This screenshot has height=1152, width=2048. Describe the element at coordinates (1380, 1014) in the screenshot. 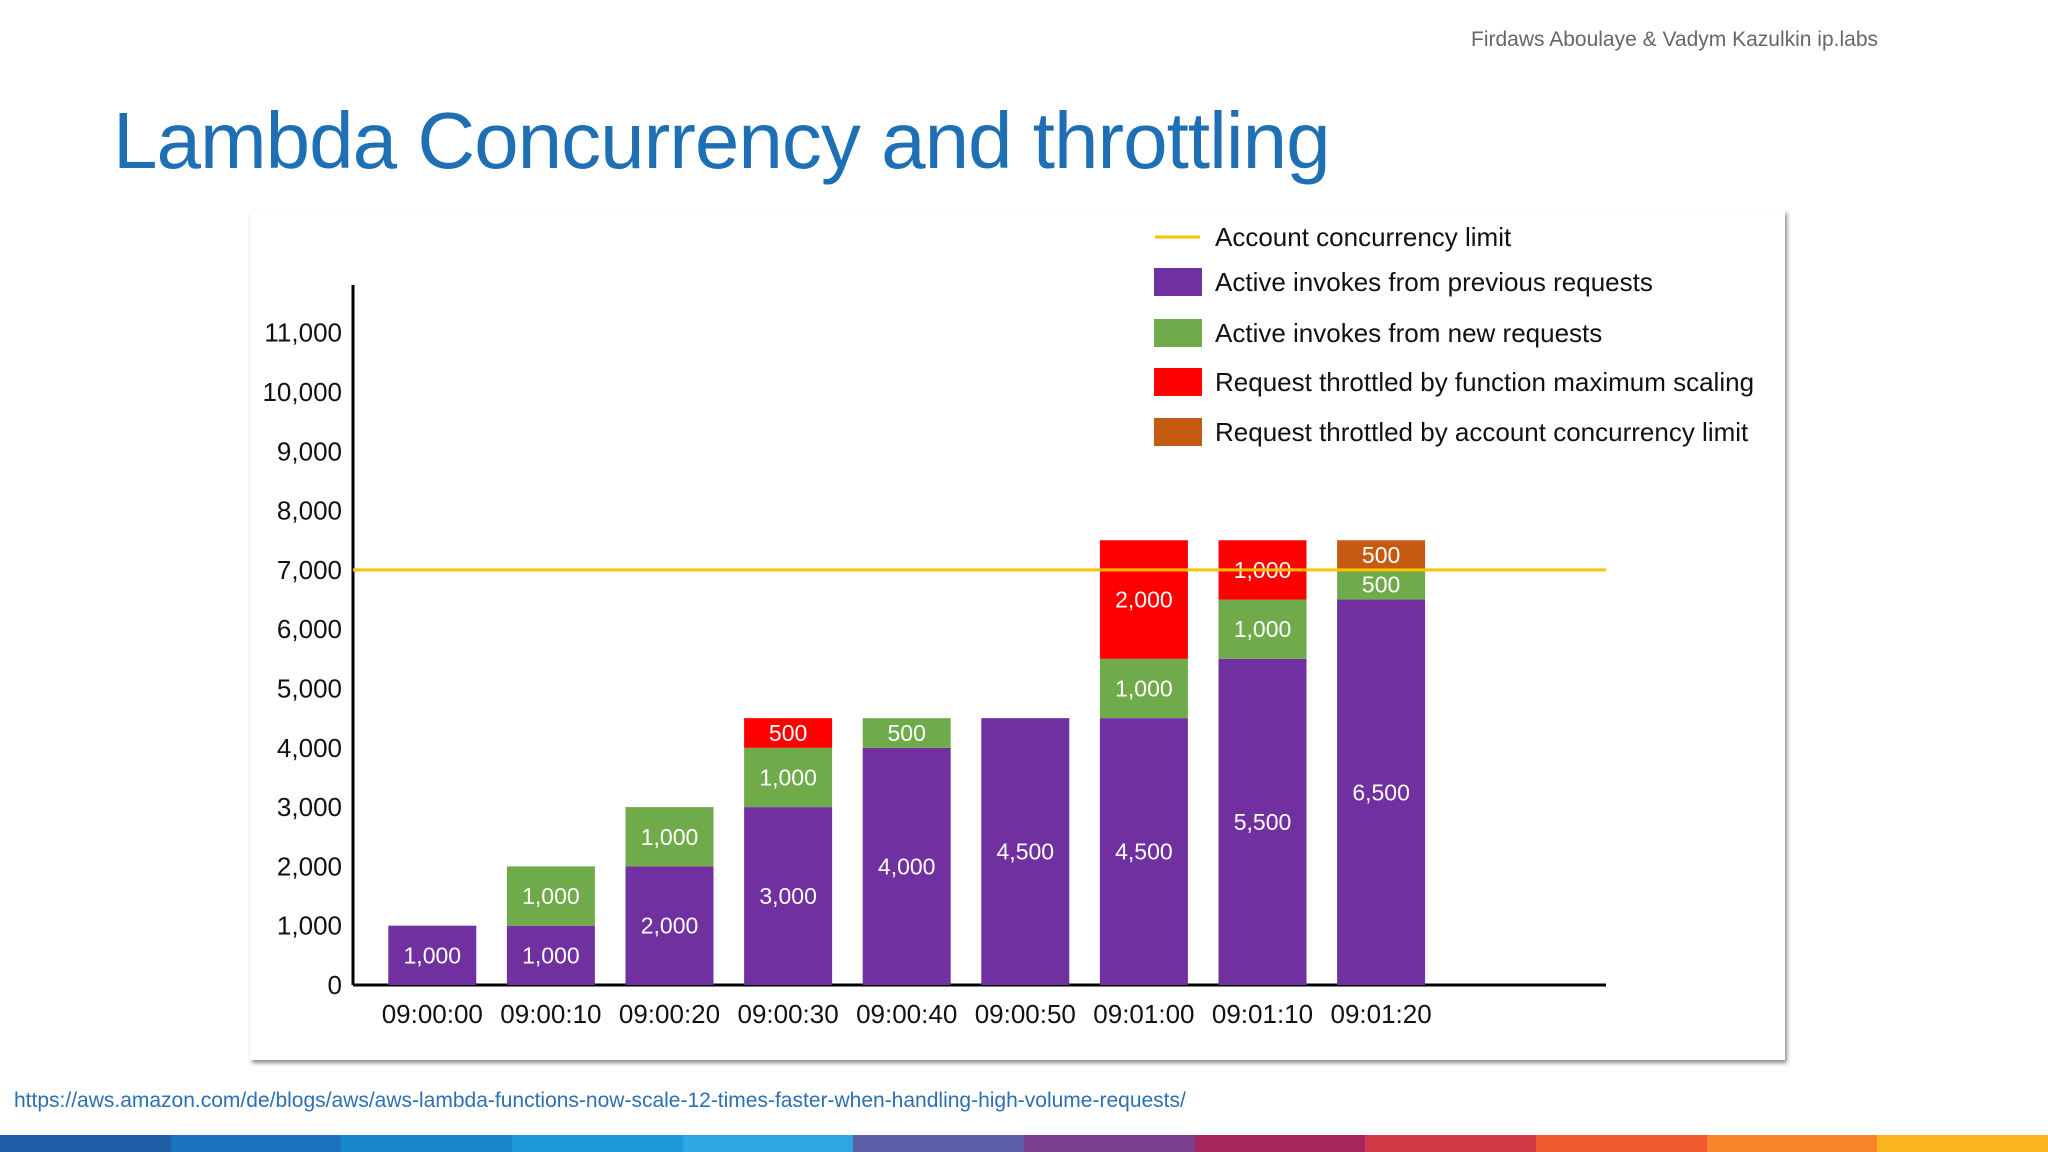

I see `x-tick-label: 09:01:20` at that location.